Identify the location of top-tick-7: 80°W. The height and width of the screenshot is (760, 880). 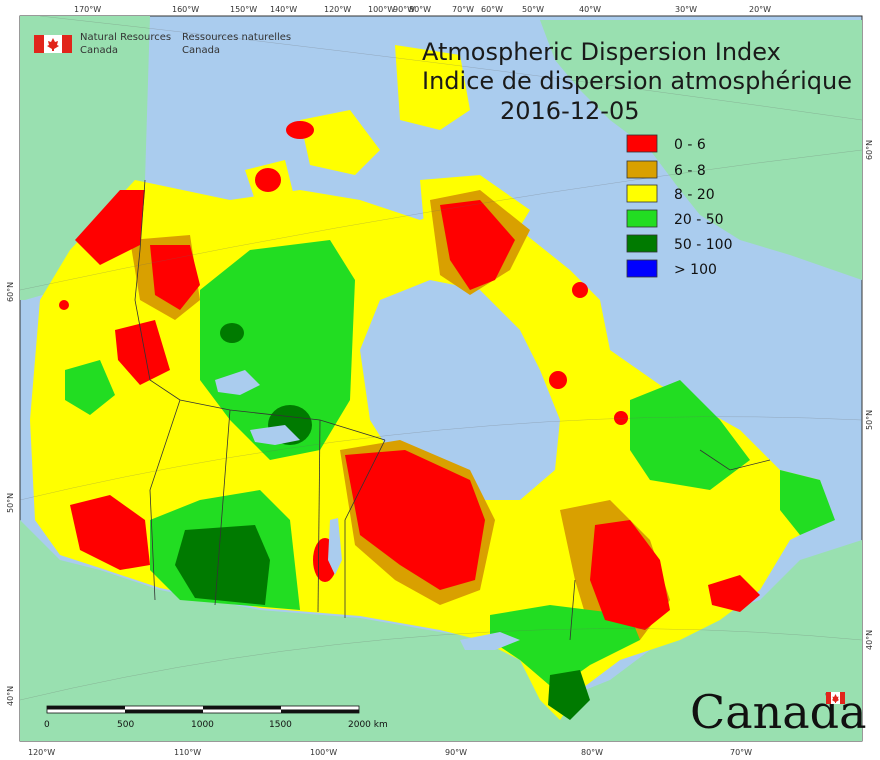
(420, 9).